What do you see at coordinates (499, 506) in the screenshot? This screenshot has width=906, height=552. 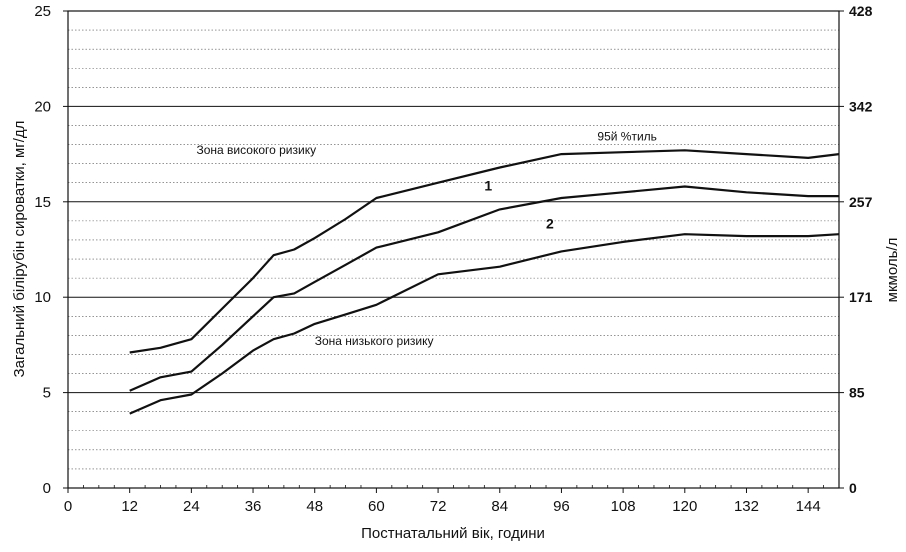 I see `x-tick-label: 84` at bounding box center [499, 506].